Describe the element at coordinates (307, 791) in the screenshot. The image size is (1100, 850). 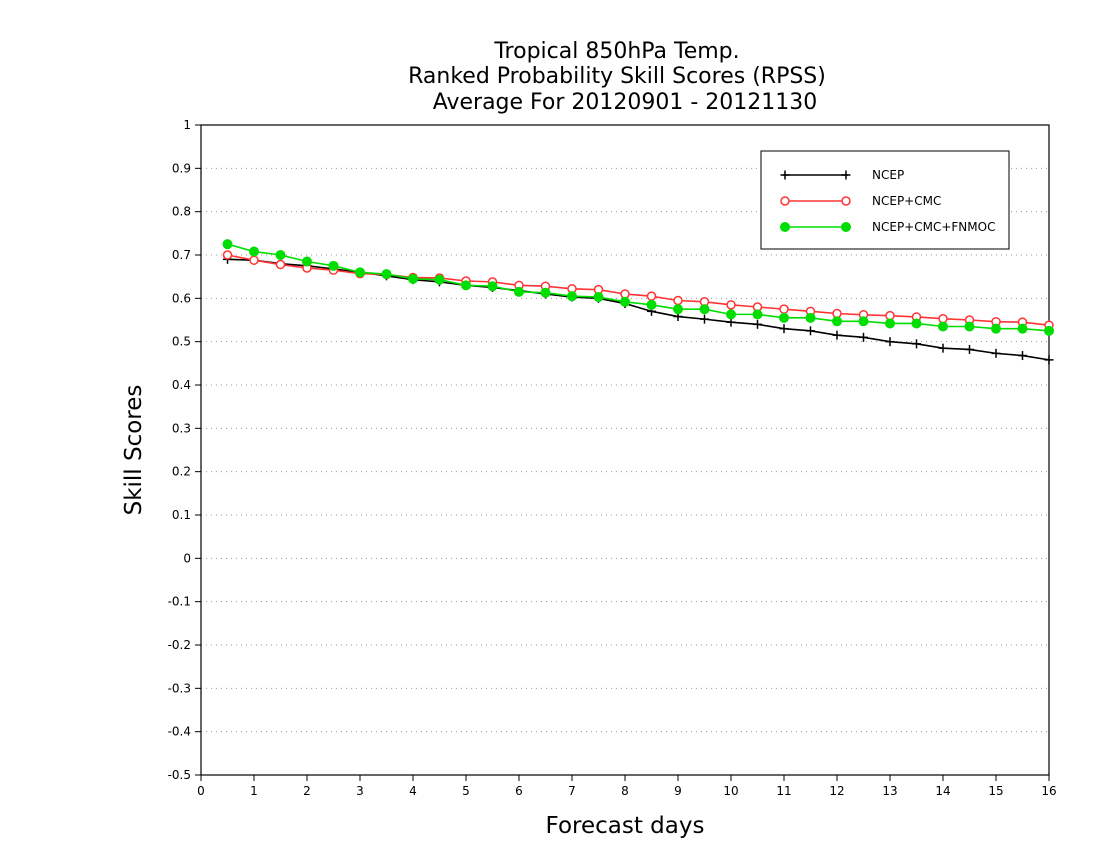
I see `x-tick-label: 2` at that location.